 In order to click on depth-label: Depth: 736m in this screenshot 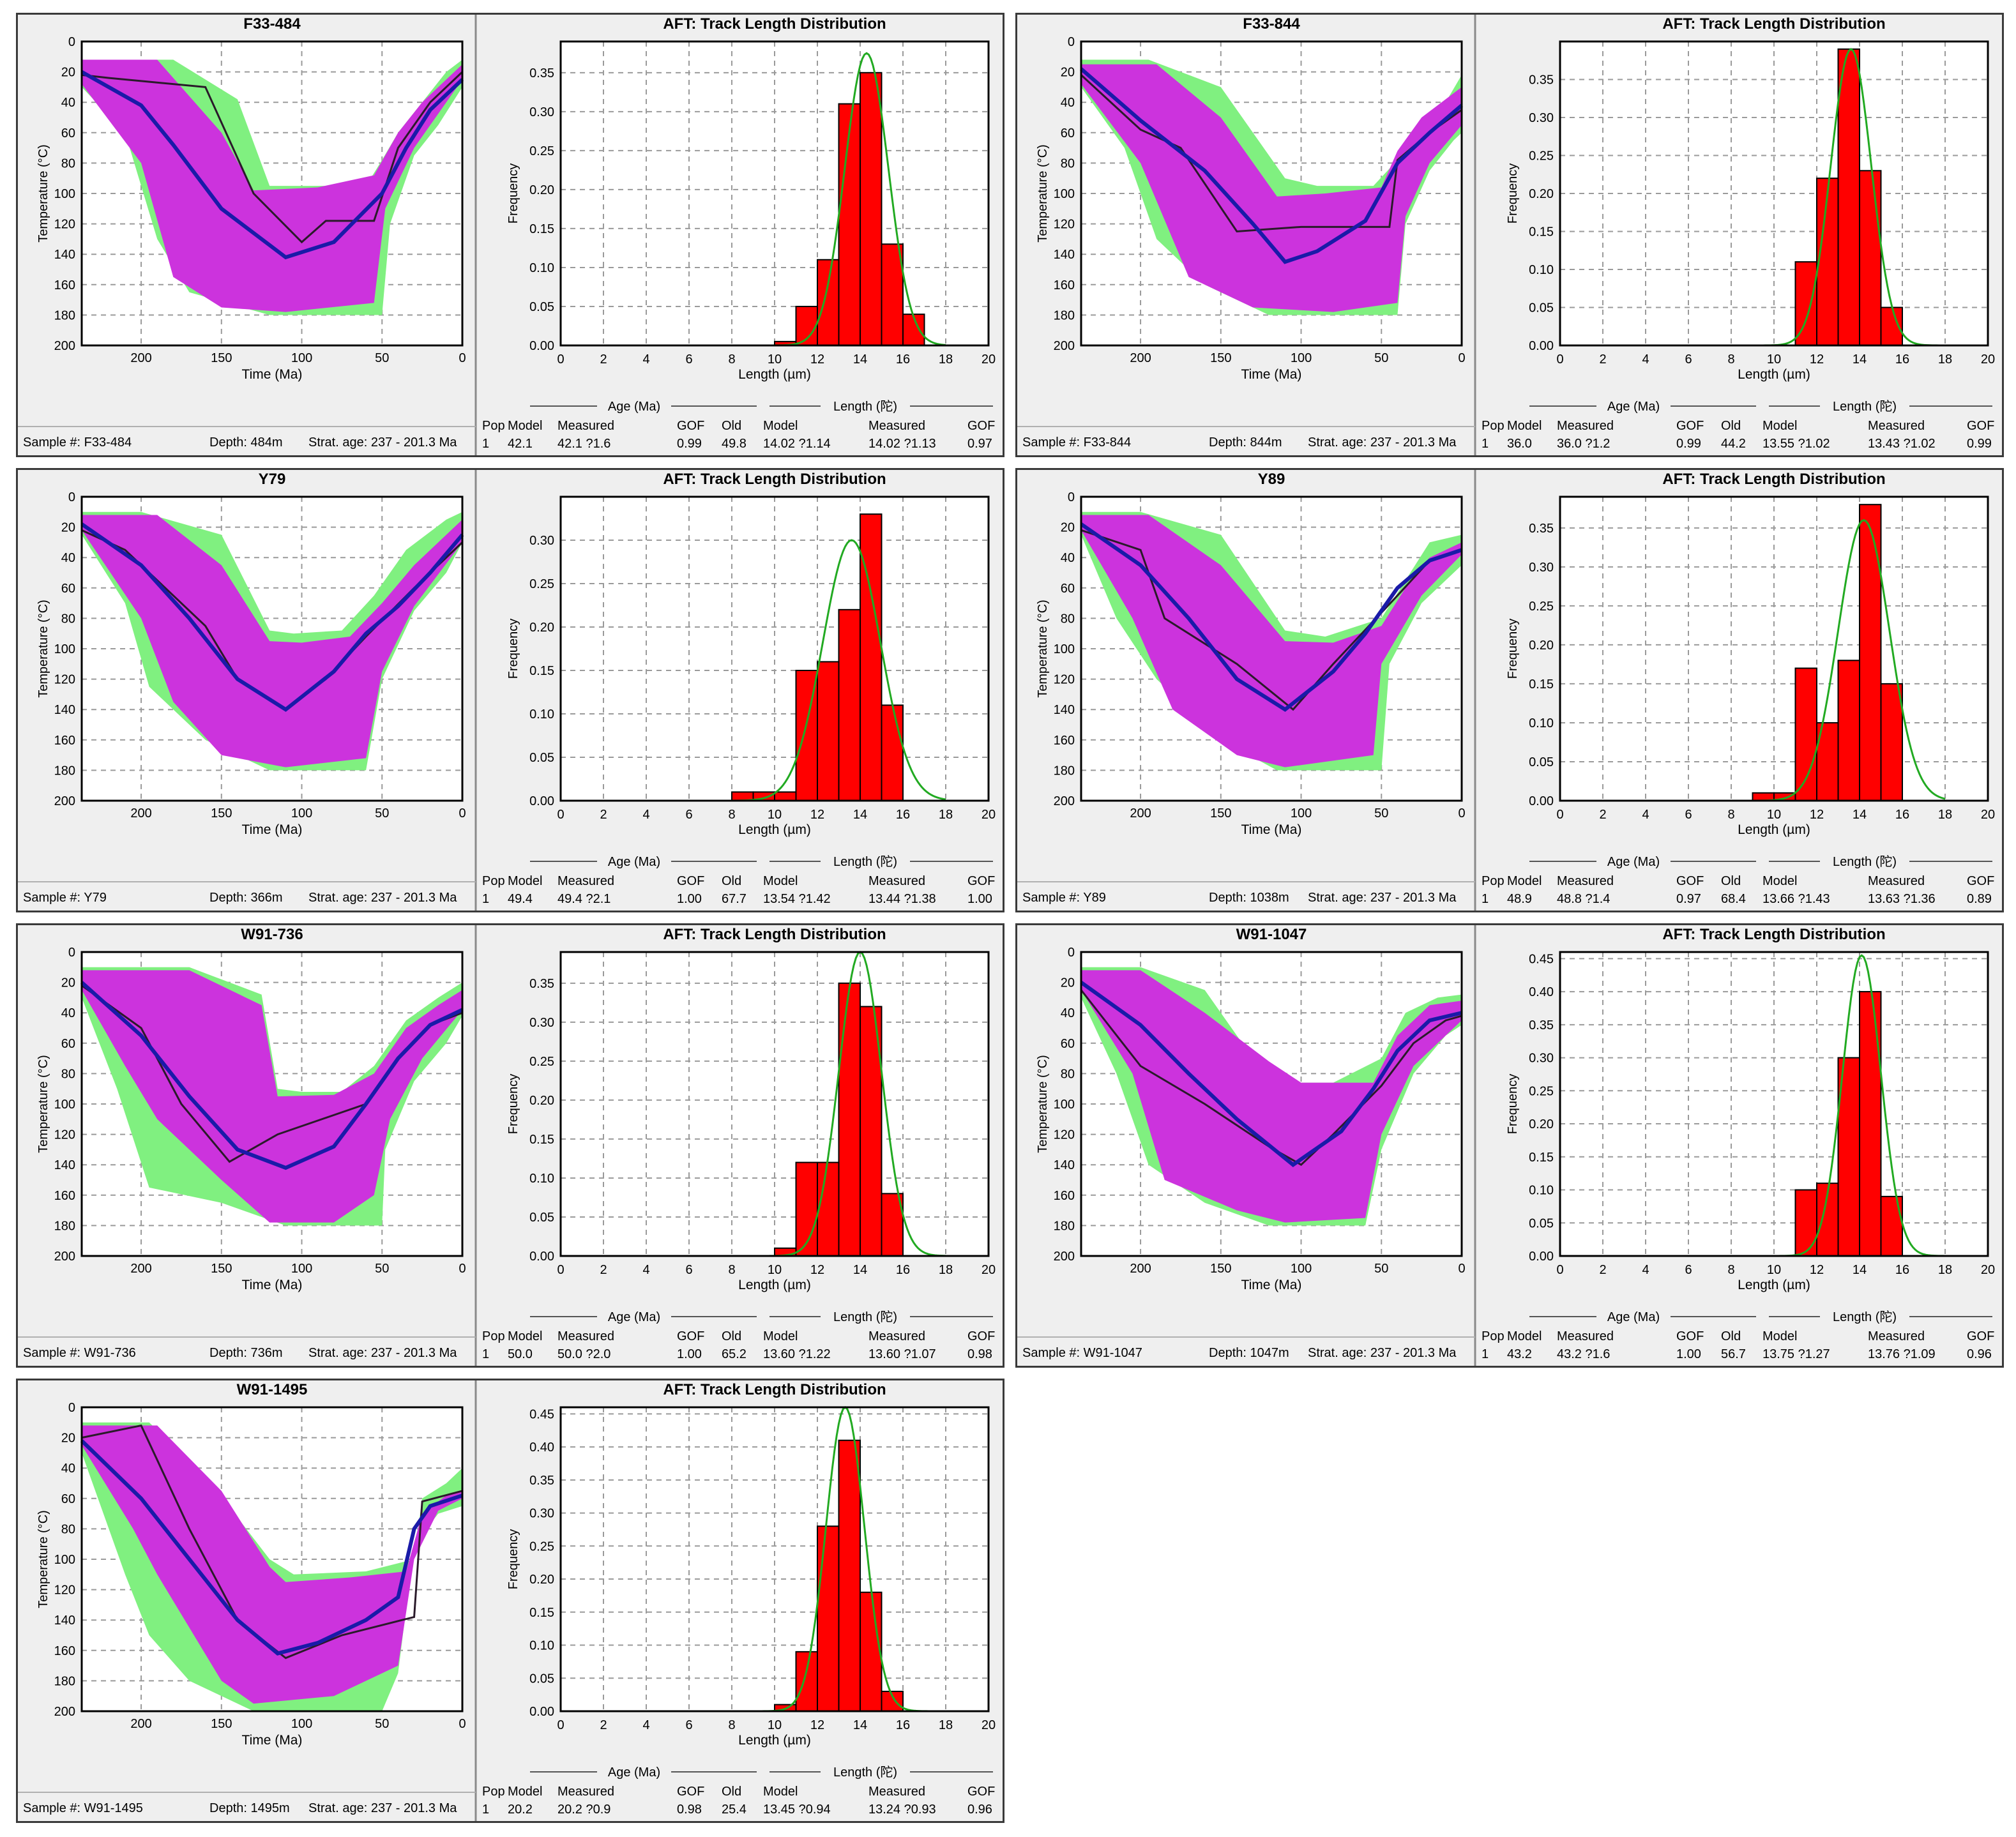, I will do `click(246, 1353)`.